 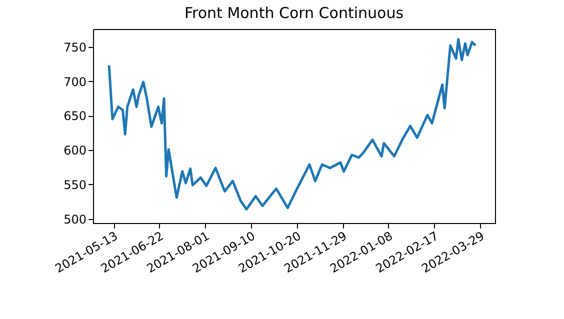 What do you see at coordinates (294, 13) in the screenshot?
I see `chart-title: Front Month Corn Continuous` at bounding box center [294, 13].